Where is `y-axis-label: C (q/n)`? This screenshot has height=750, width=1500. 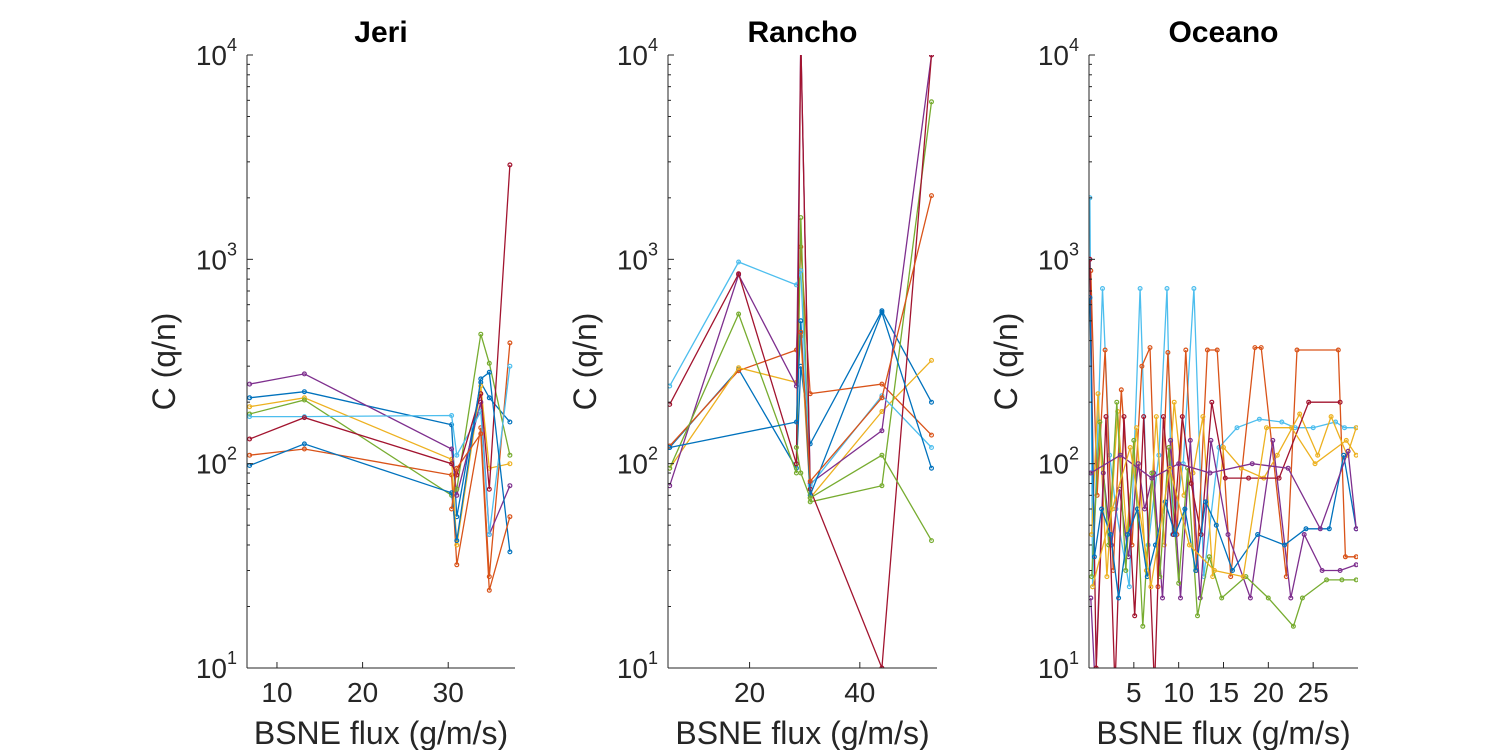 y-axis-label: C (q/n) is located at coordinates (1006, 362).